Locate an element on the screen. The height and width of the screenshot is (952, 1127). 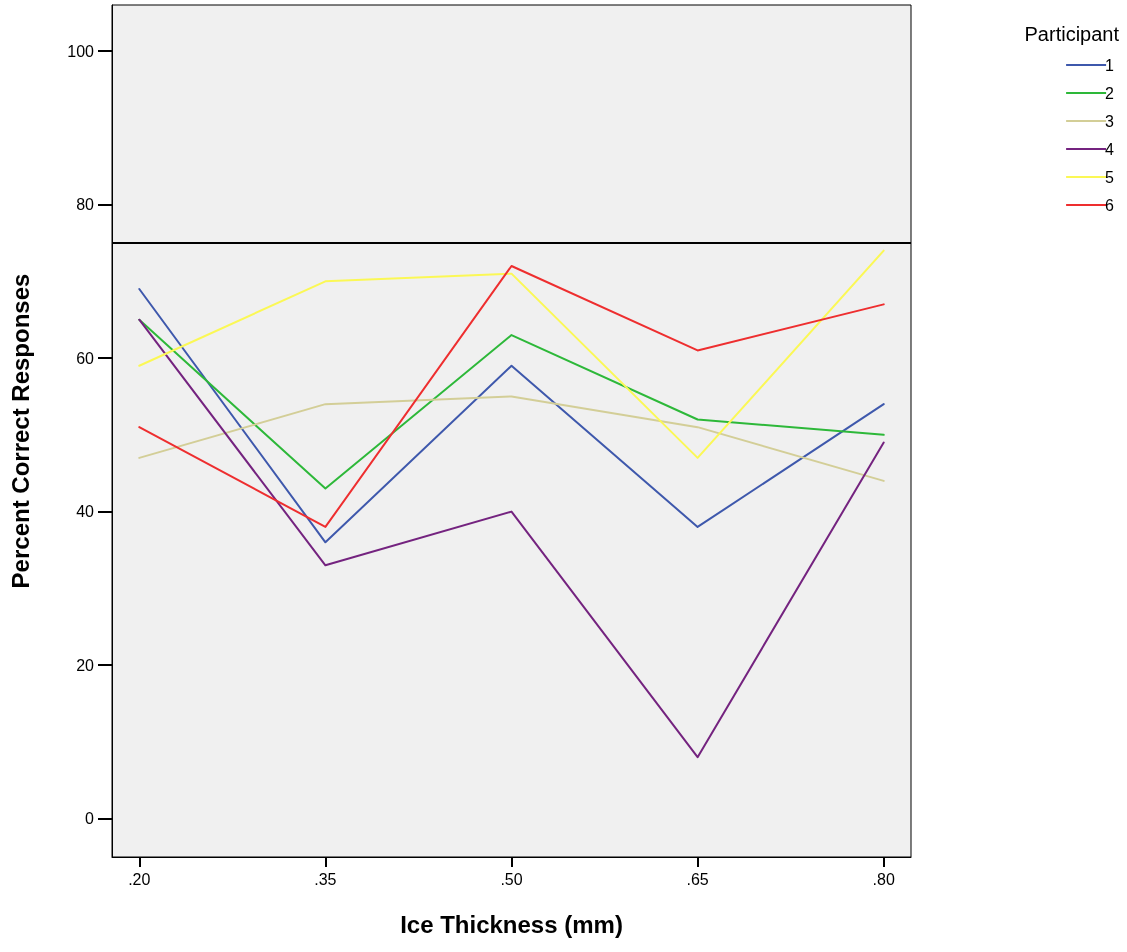
y-tick-label: 20 is located at coordinates (85, 665).